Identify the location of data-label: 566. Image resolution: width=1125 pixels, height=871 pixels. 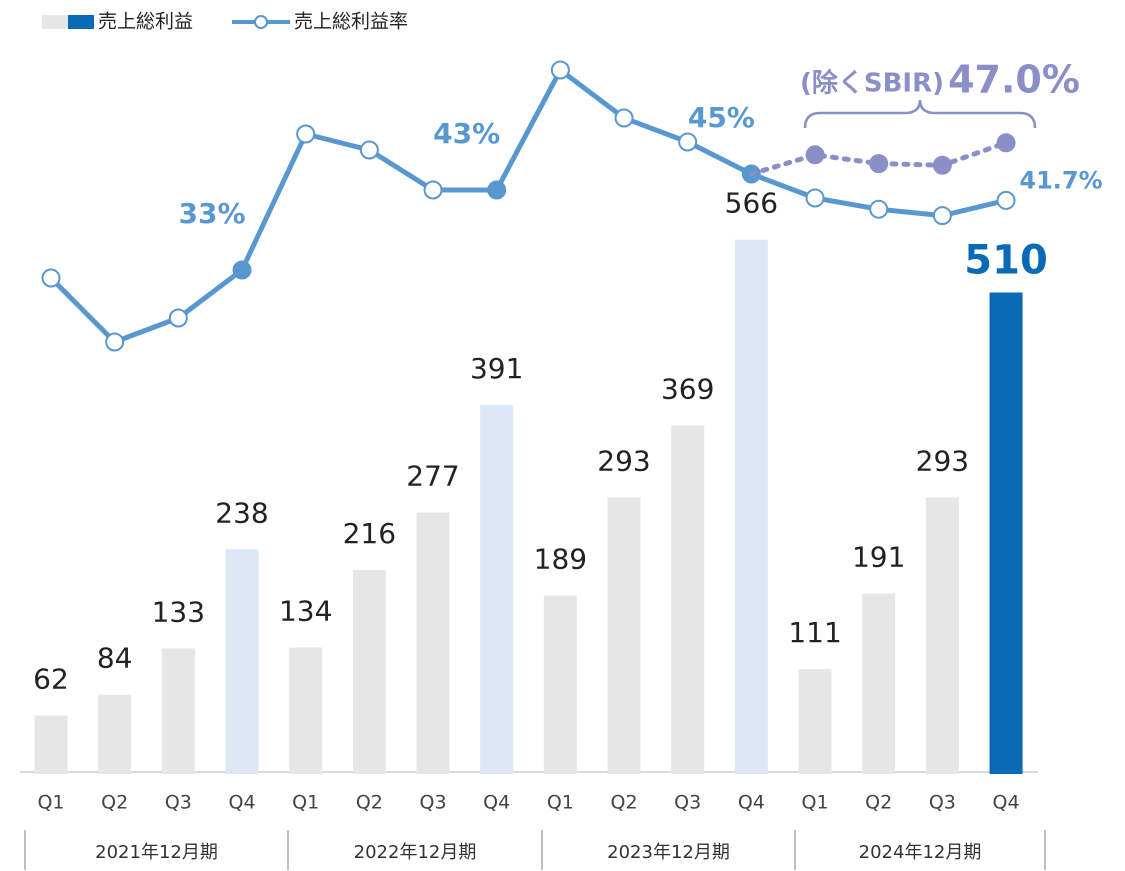
(751, 203).